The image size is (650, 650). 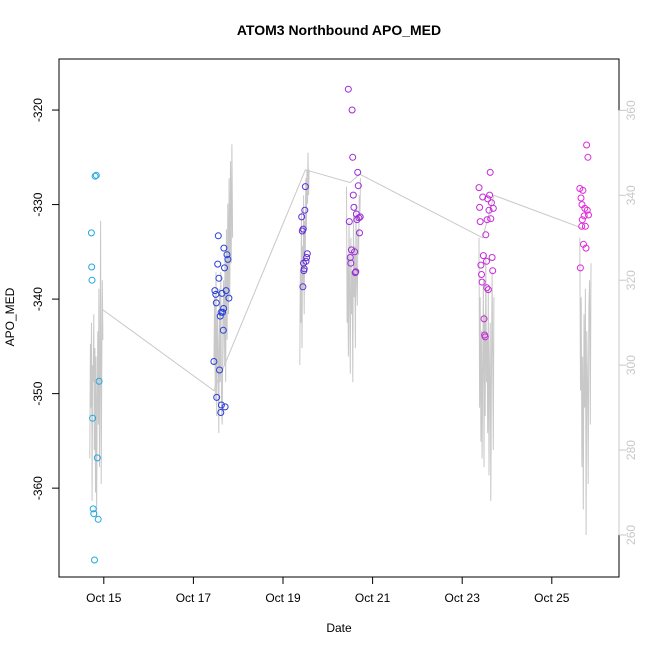 What do you see at coordinates (38, 488) in the screenshot?
I see `y-tick-label: -360` at bounding box center [38, 488].